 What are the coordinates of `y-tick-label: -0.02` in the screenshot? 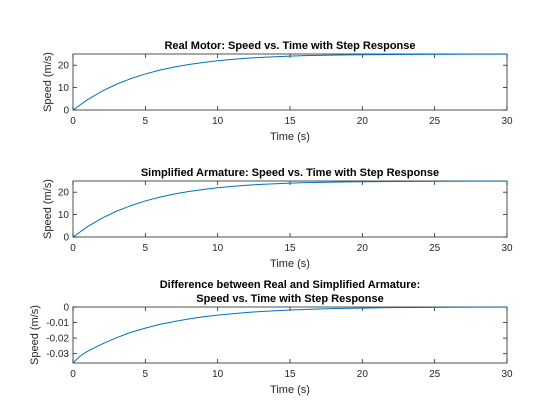 It's located at (57, 339).